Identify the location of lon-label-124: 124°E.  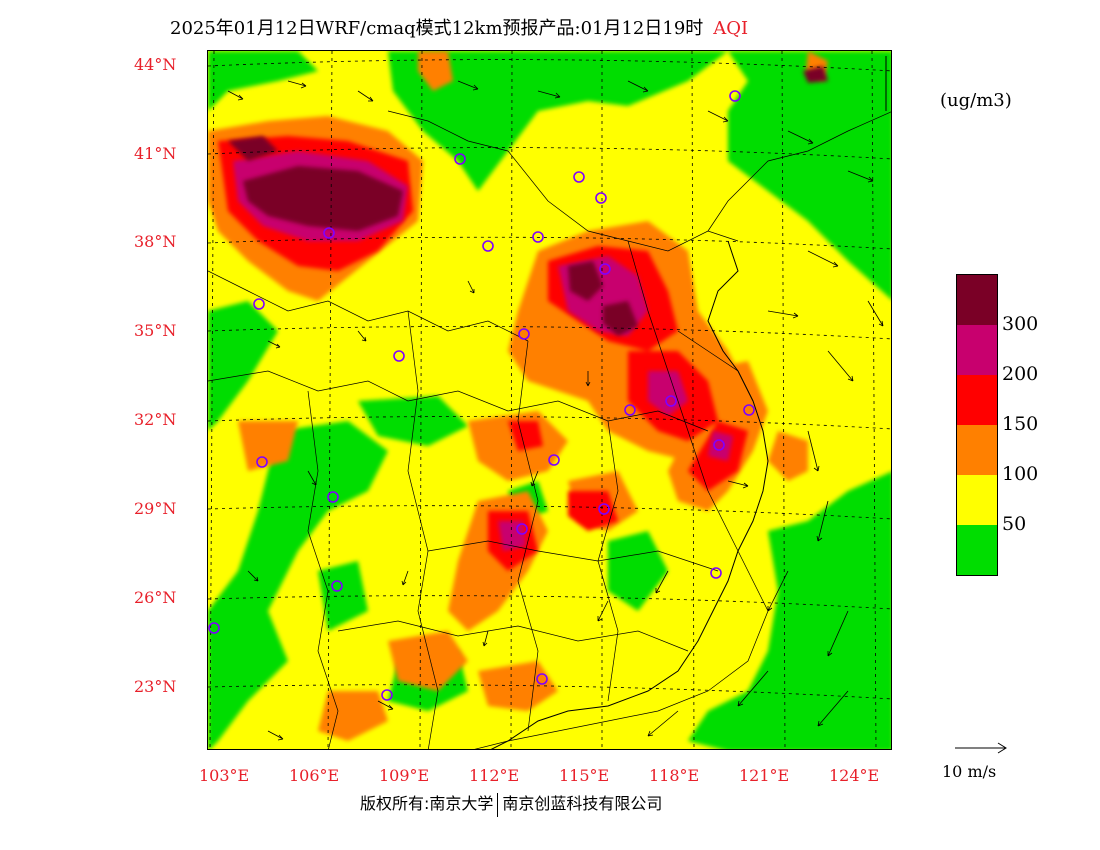
(854, 775).